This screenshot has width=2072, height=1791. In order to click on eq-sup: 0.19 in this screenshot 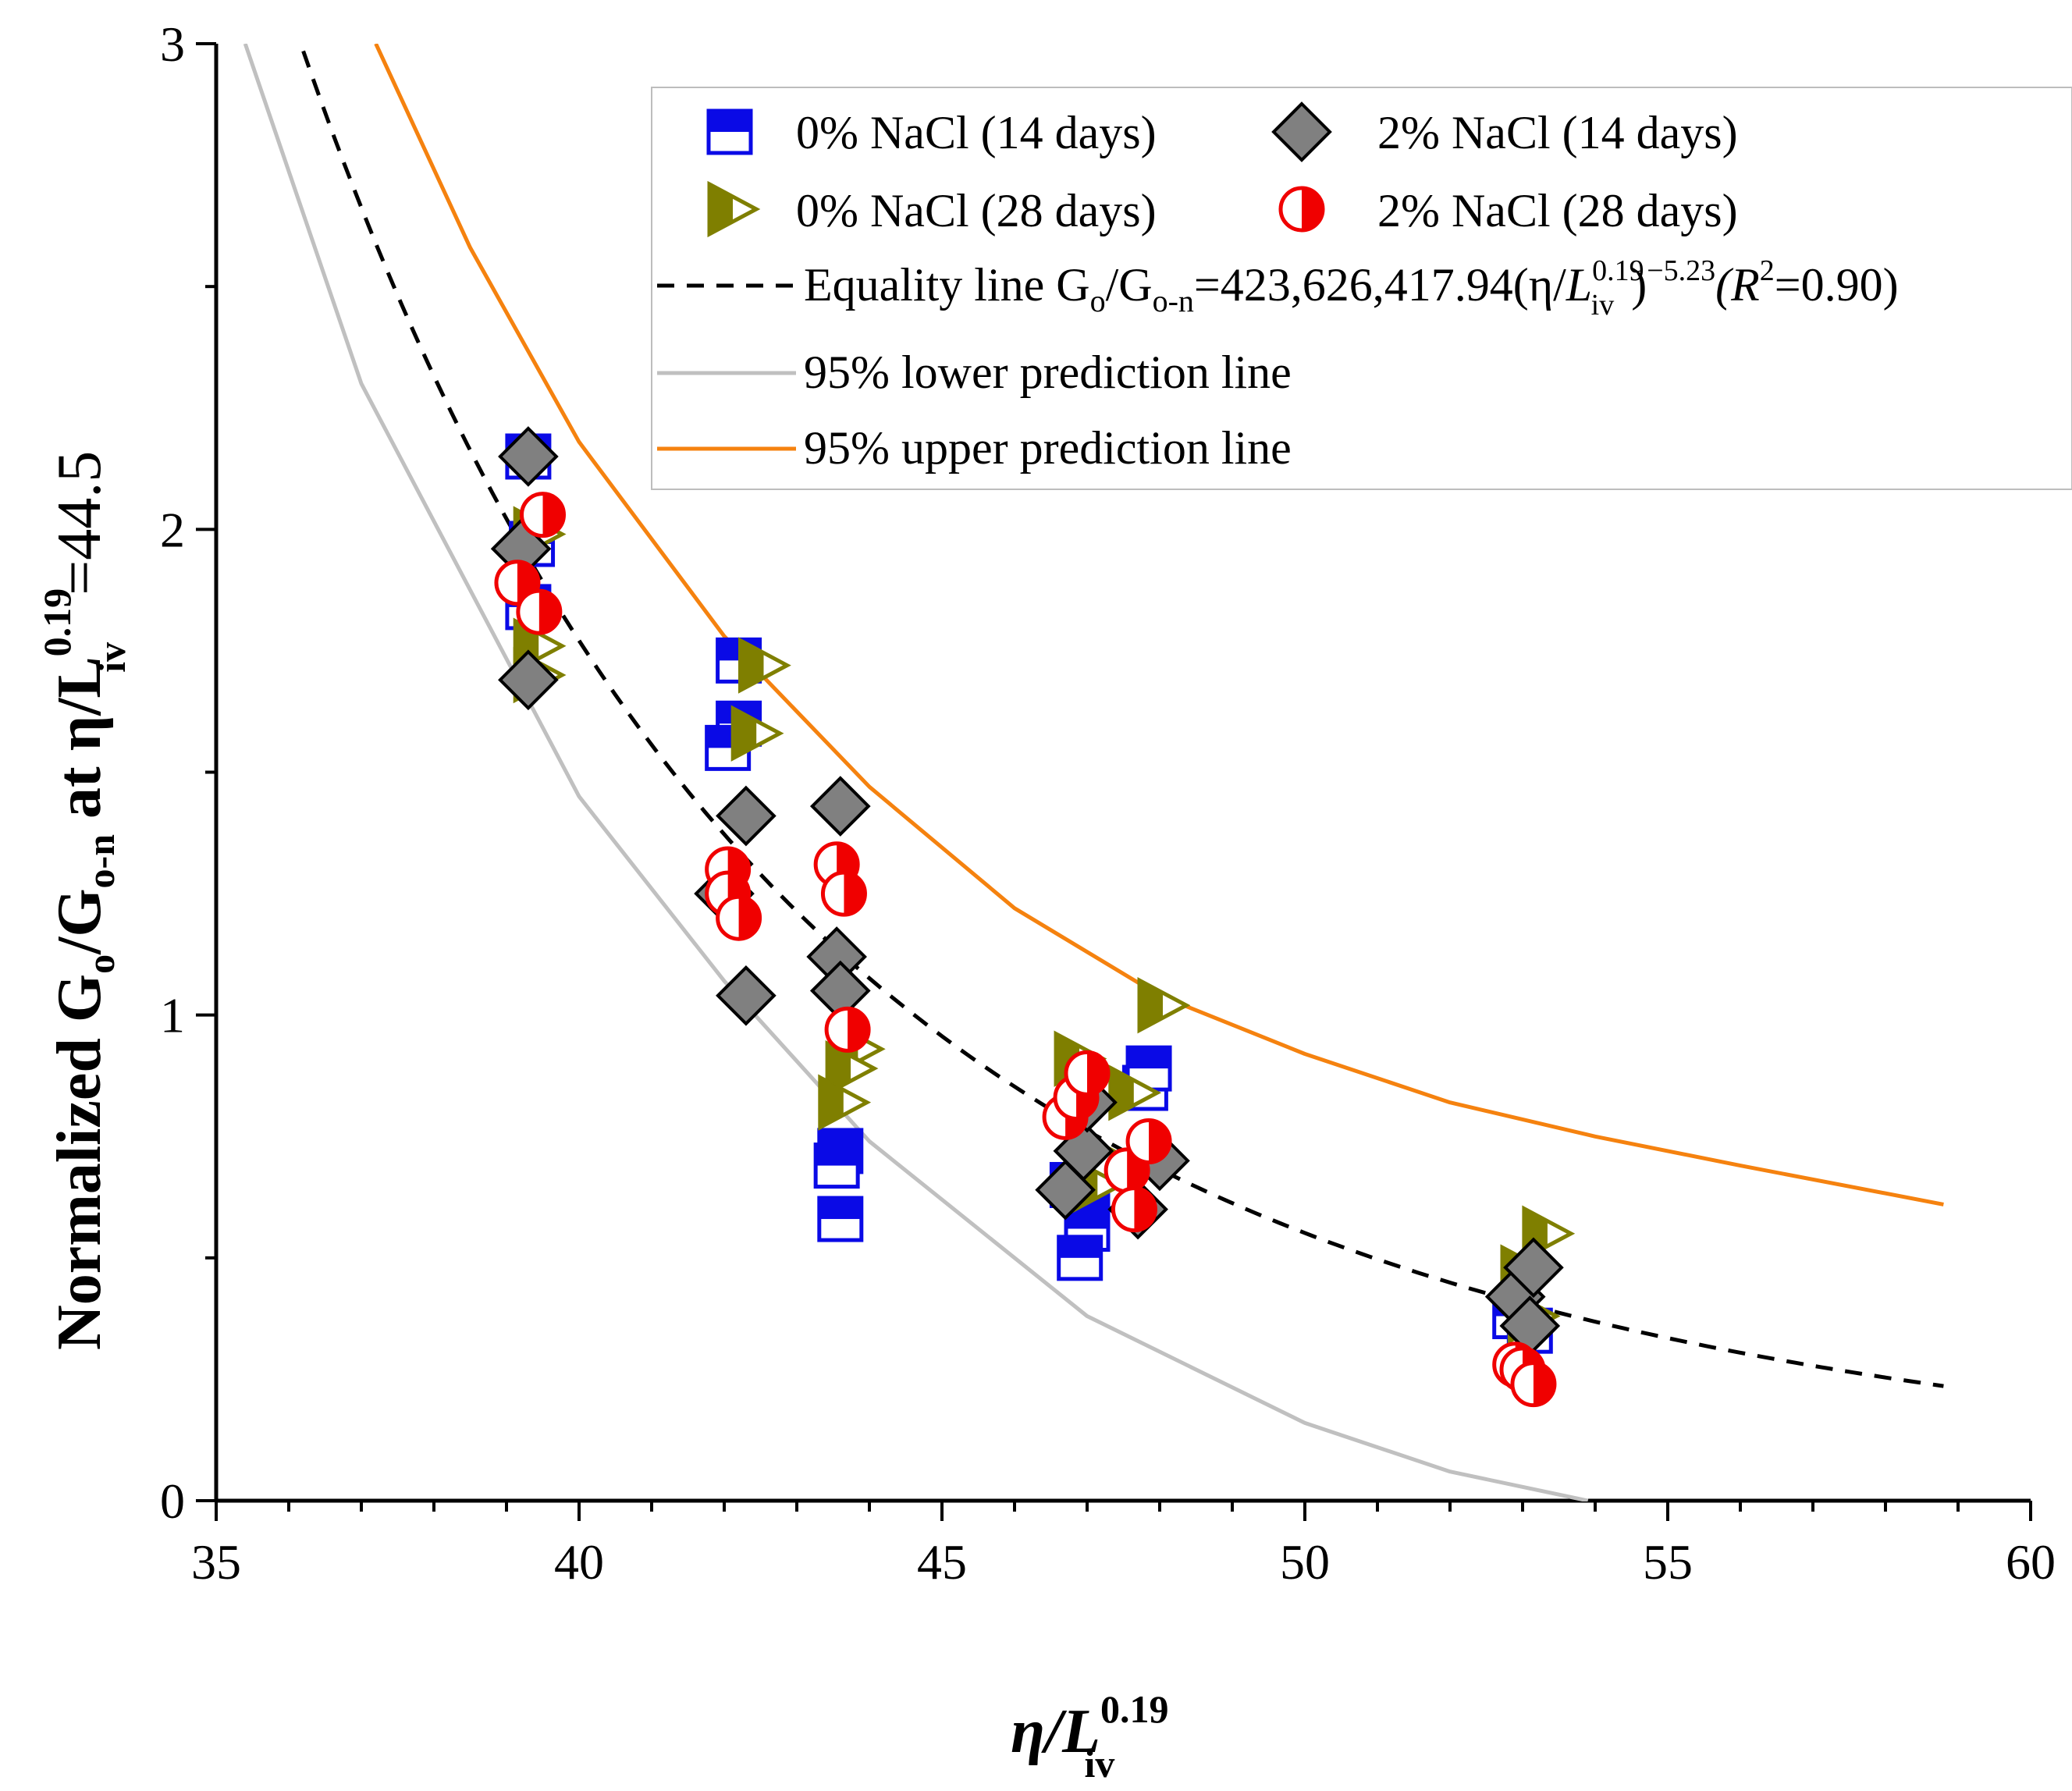, I will do `click(1618, 270)`.